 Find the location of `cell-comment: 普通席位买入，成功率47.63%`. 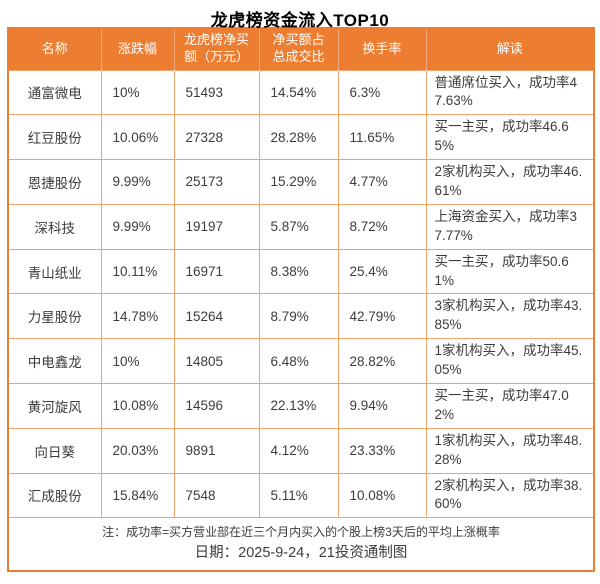

cell-comment: 普通席位买入，成功率47.63% is located at coordinates (510, 92).